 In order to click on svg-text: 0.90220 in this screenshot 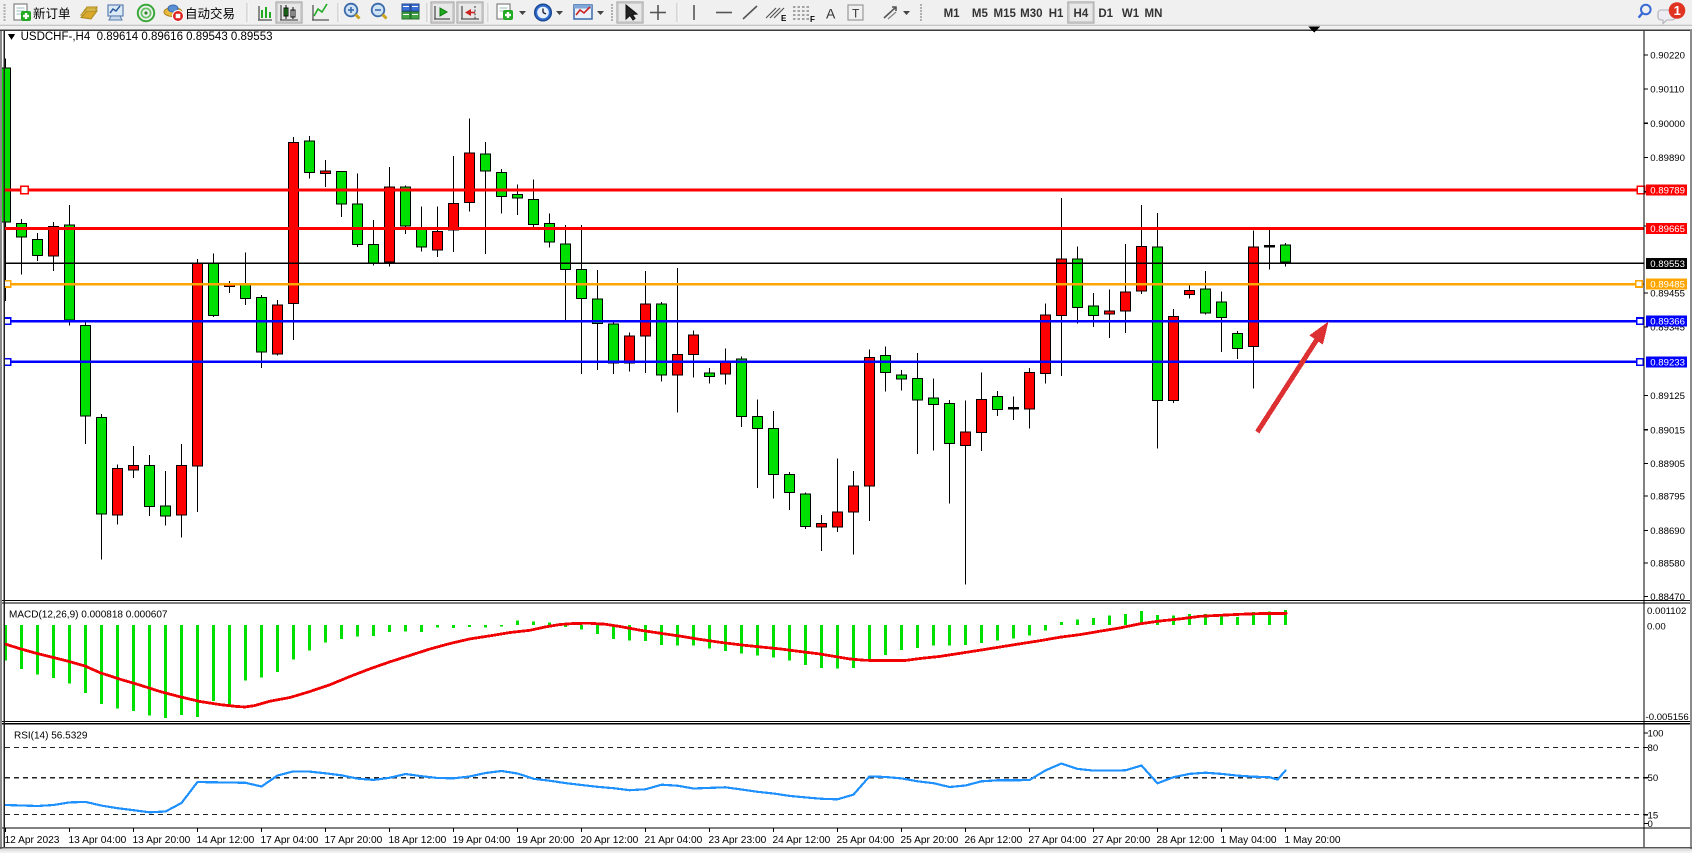, I will do `click(1667, 55)`.